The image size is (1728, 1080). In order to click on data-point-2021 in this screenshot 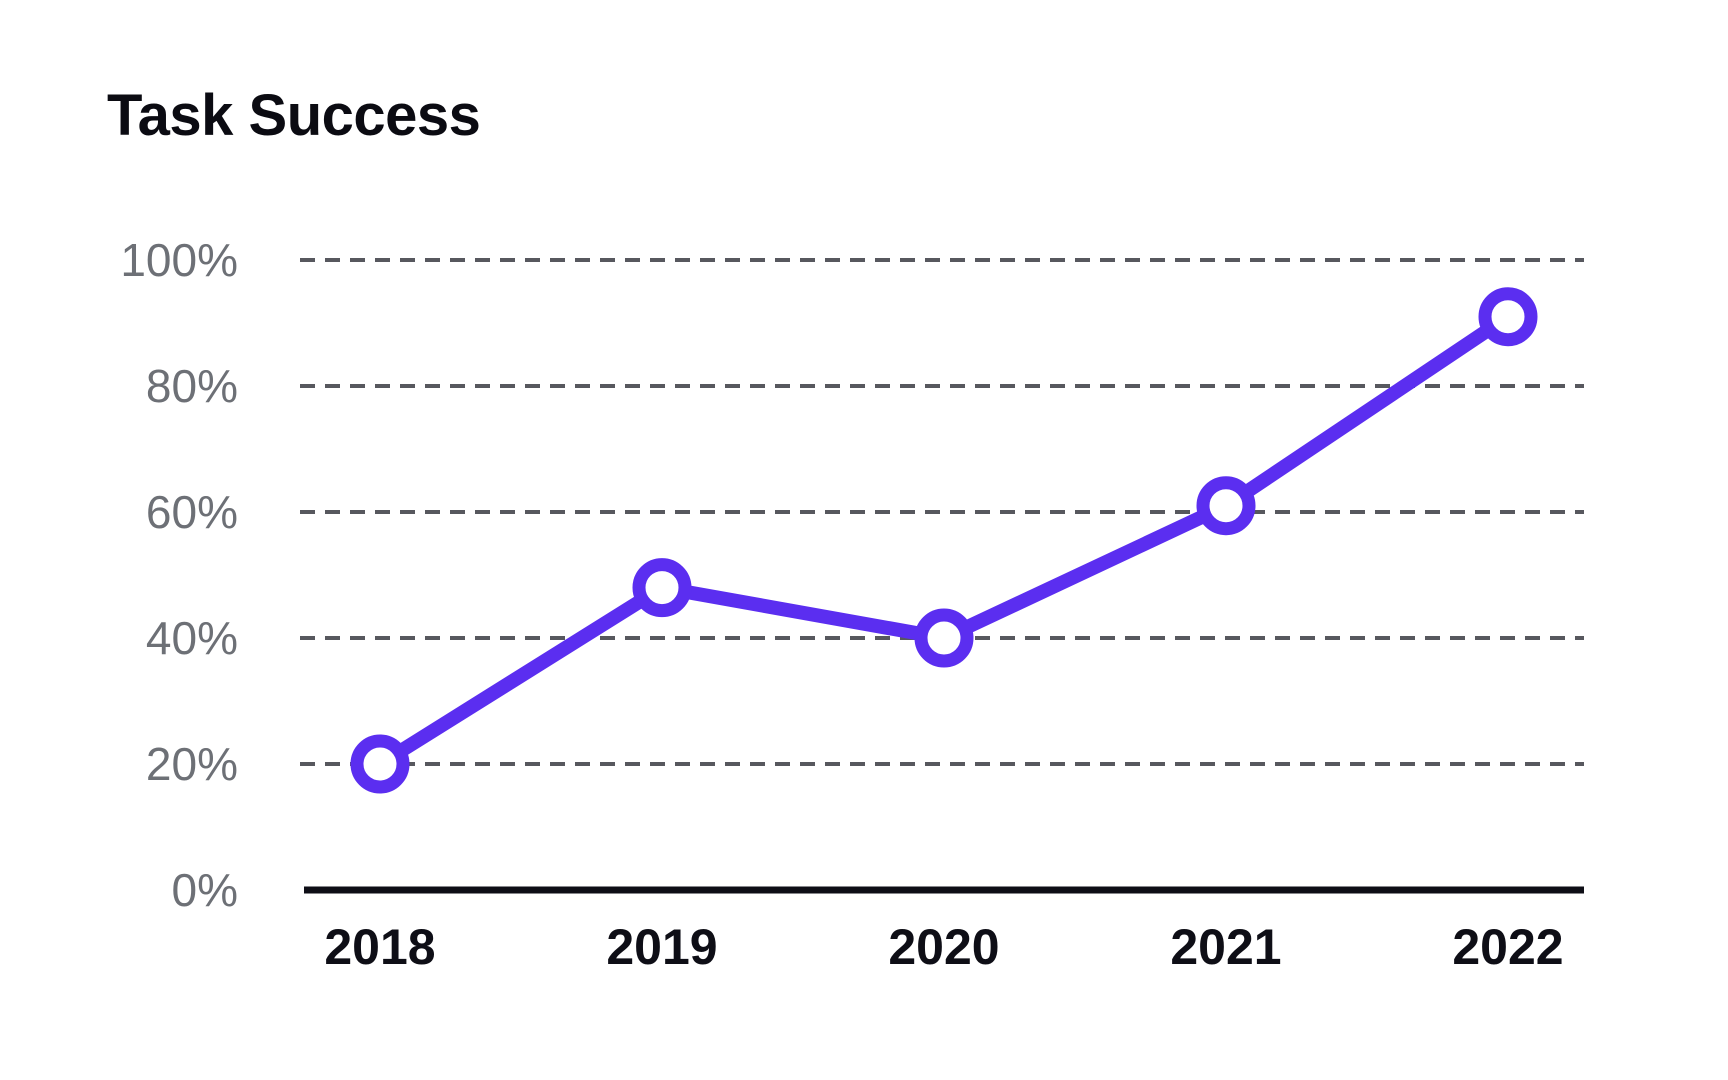, I will do `click(1226, 506)`.